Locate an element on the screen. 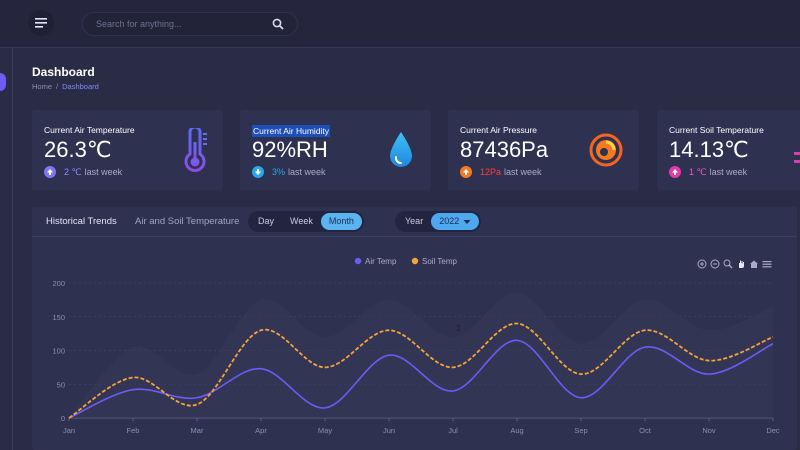 This screenshot has width=800, height=450. card-value: 14.13℃ is located at coordinates (709, 149).